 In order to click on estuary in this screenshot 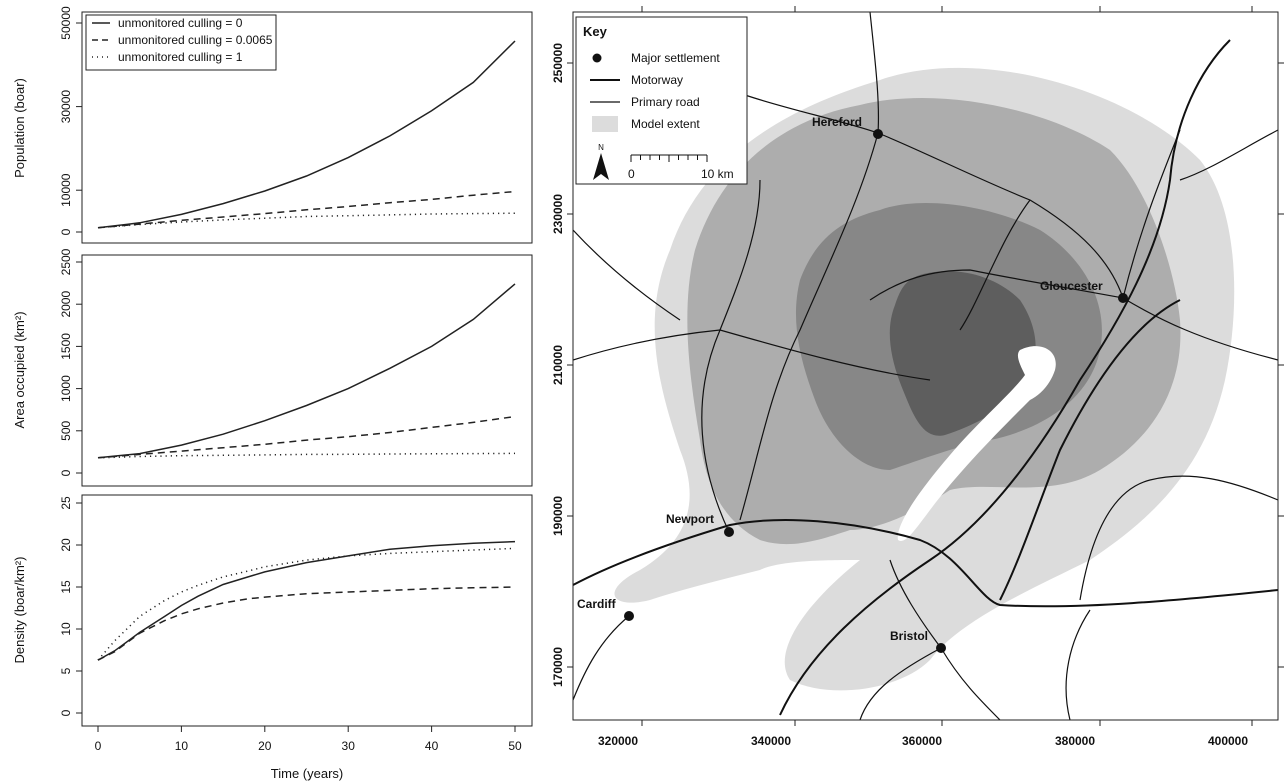, I will do `click(976, 443)`.